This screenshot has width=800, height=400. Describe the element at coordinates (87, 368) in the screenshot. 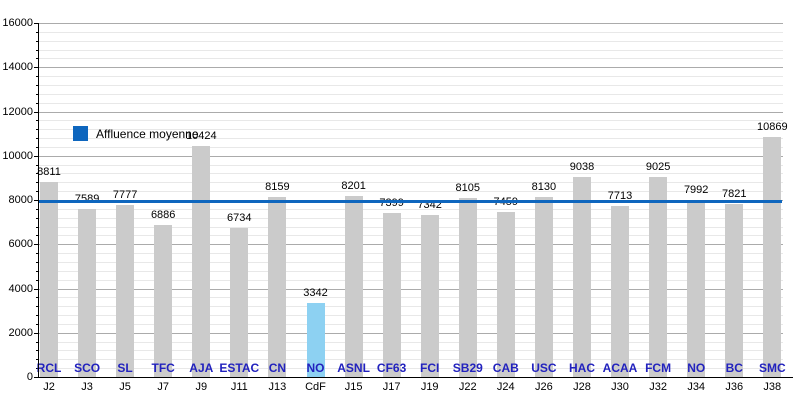

I see `team-label-SCO-J3: SCO` at that location.